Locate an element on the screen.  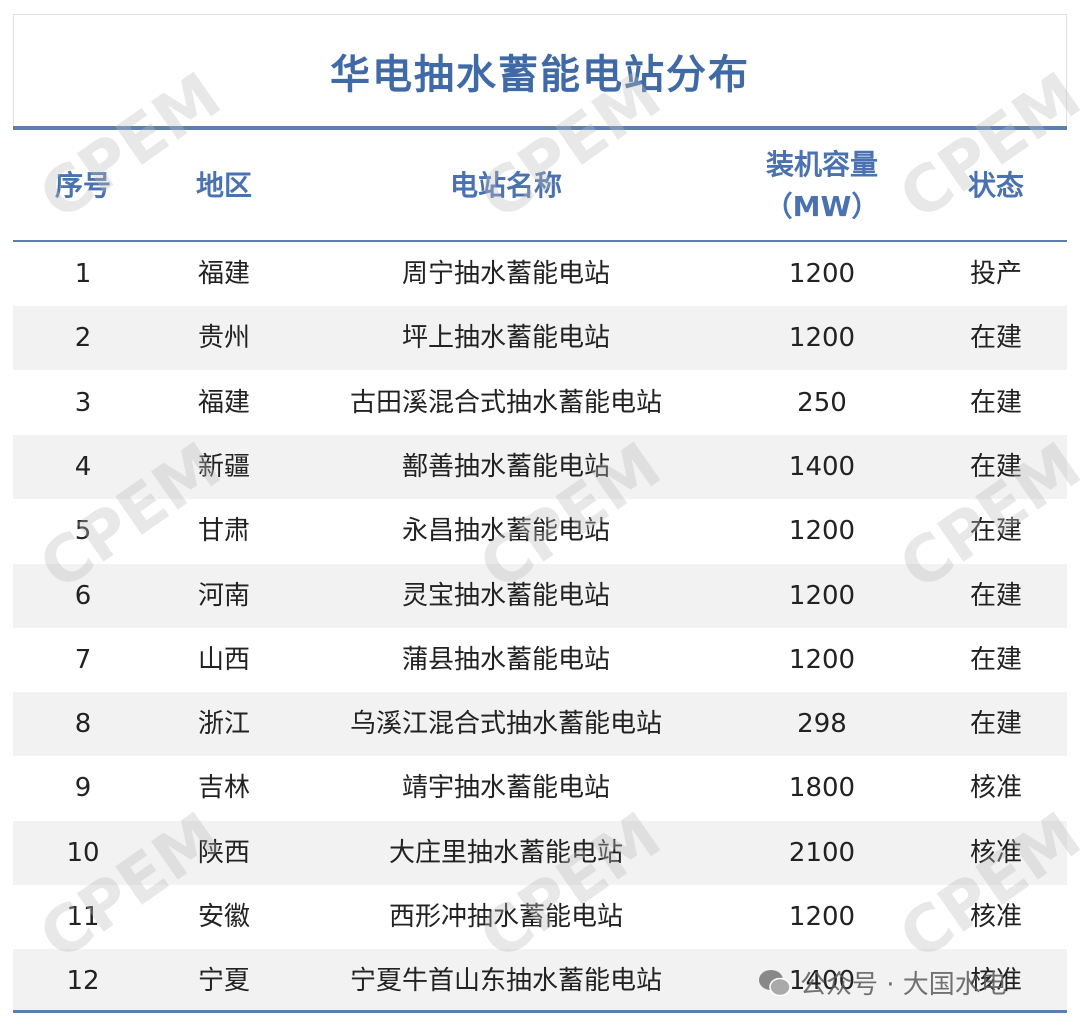
table-cell: 新疆 is located at coordinates (224, 466).